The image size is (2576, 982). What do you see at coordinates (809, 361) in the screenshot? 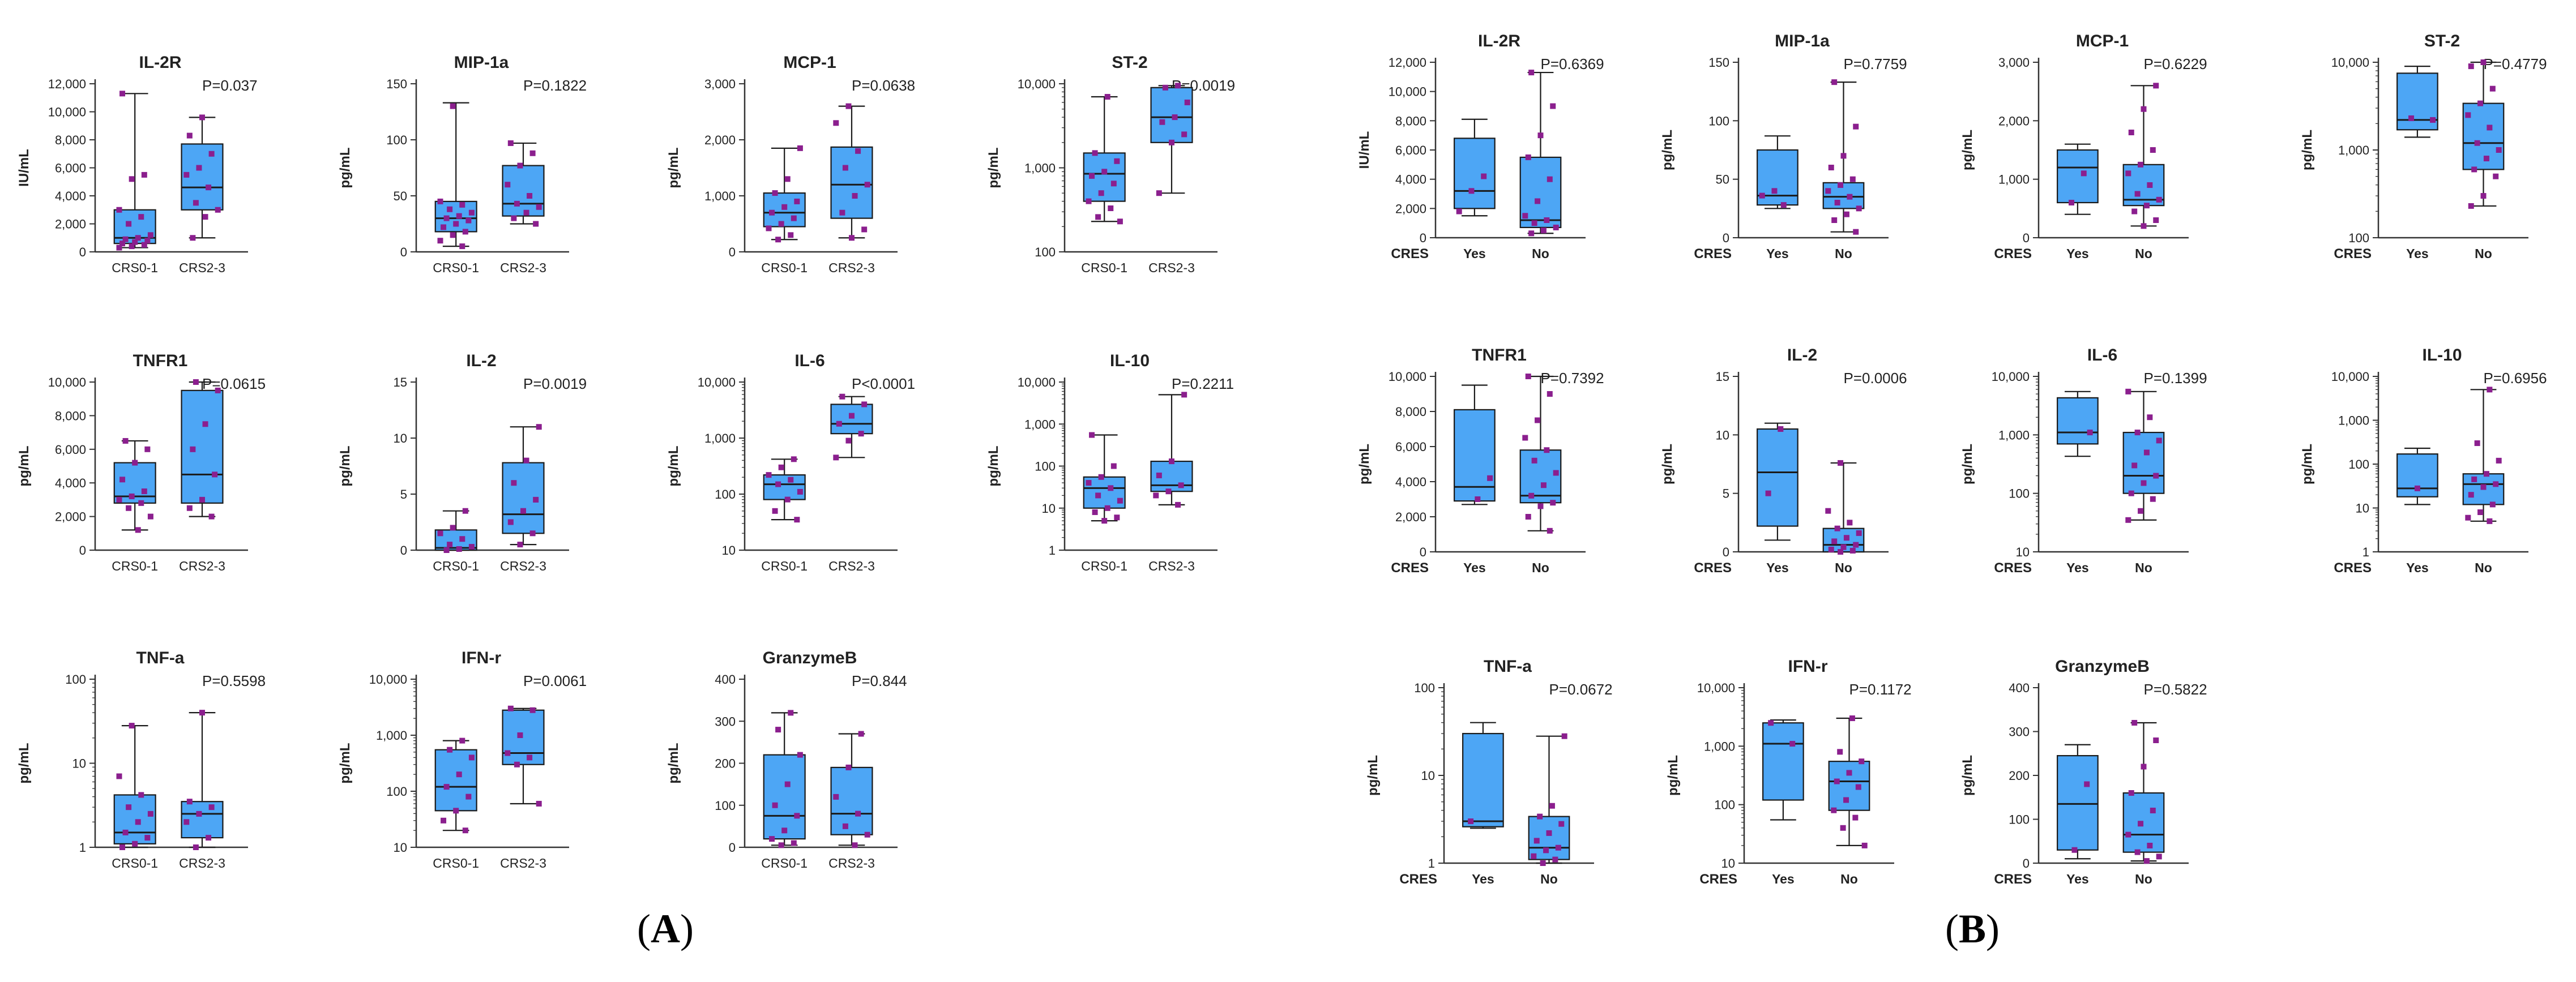
I see `chart-title: IL-6` at bounding box center [809, 361].